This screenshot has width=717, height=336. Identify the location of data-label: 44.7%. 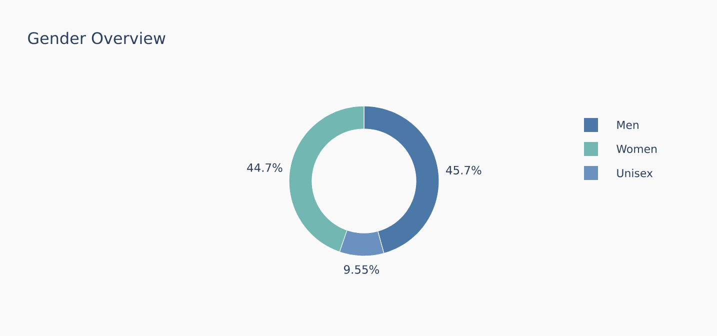
(264, 167).